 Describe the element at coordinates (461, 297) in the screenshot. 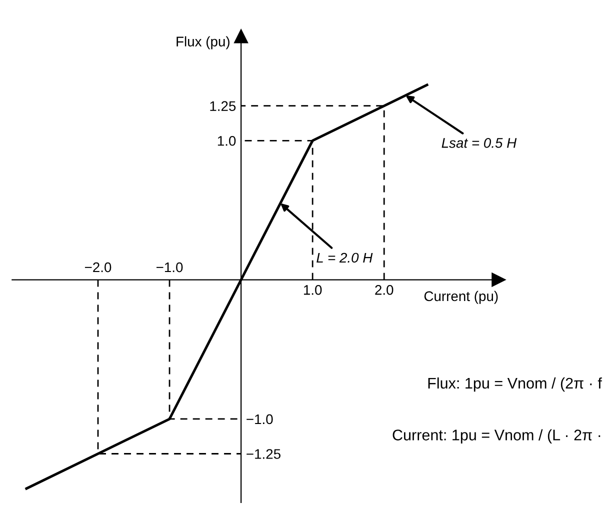

I see `x-axis-title: Current (pu)` at that location.